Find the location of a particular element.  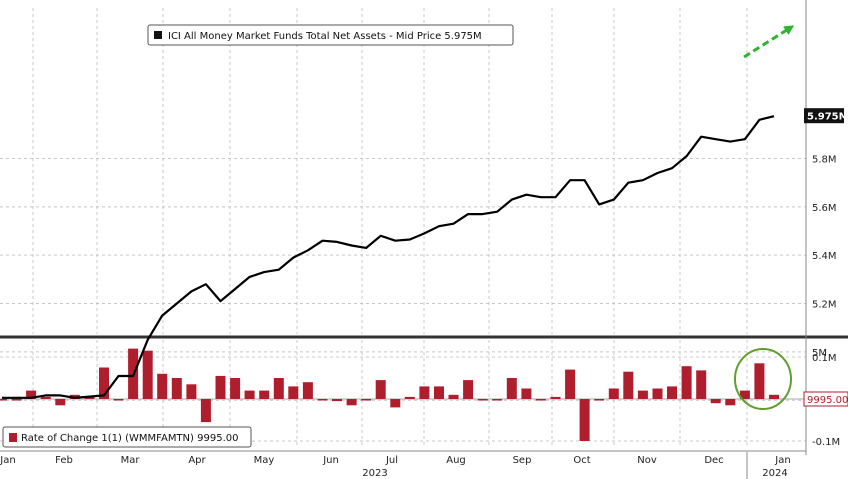

legend-box-bottom is located at coordinates (127, 437).